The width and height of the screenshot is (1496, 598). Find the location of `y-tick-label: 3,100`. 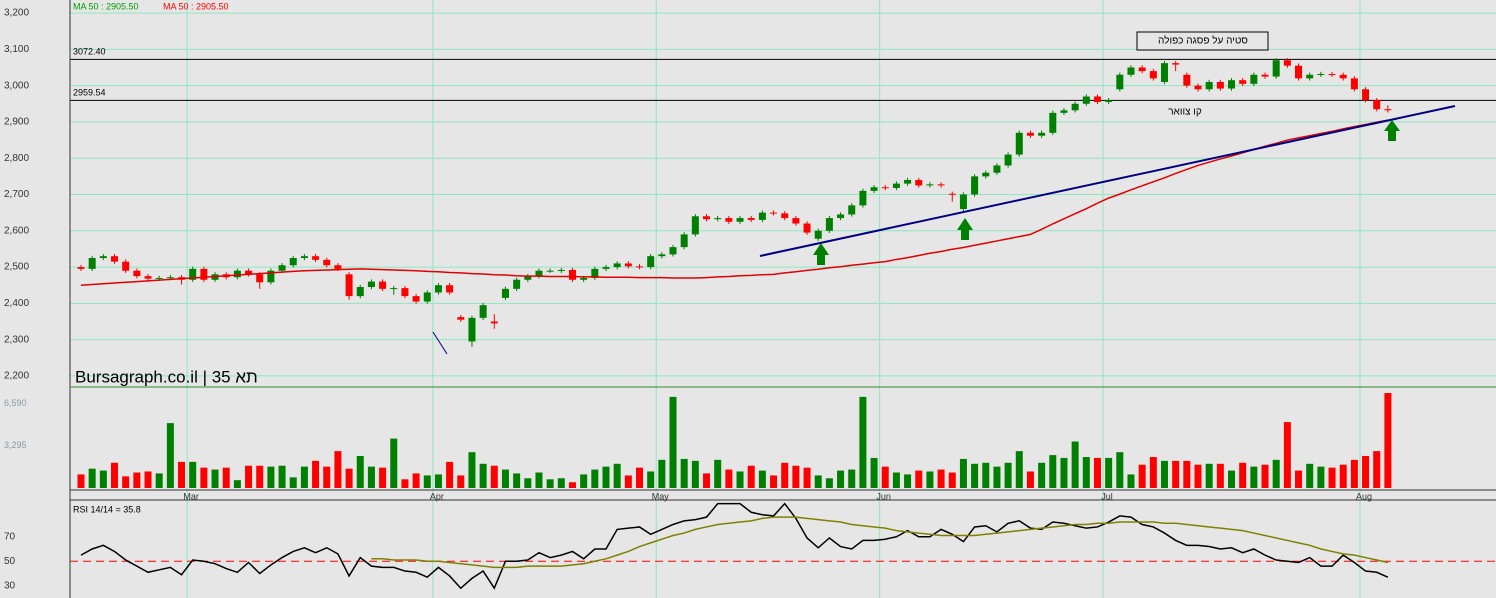

y-tick-label: 3,100 is located at coordinates (16, 49).